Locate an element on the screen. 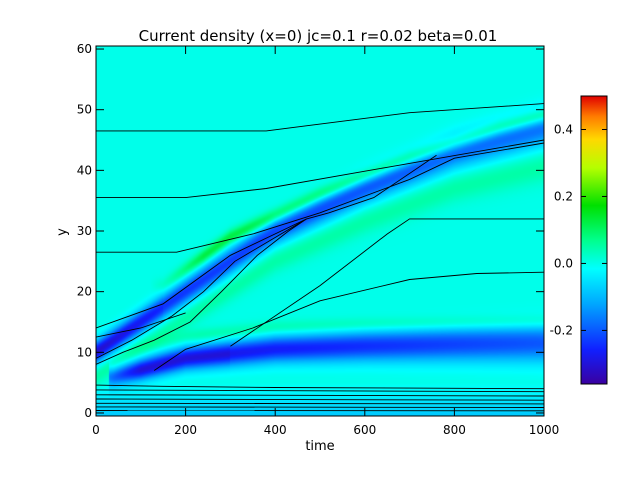 This screenshot has height=480, width=640. x-tick-label: 1000 is located at coordinates (544, 430).